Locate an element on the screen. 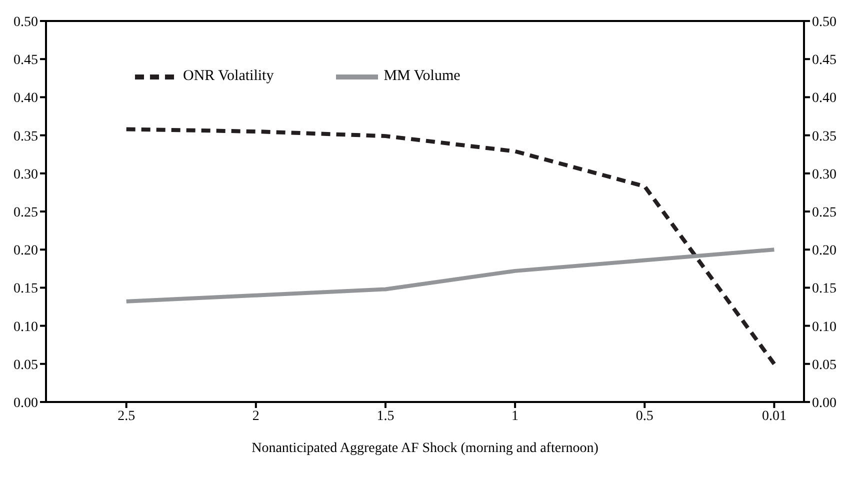 This screenshot has width=858, height=480. y-tick-label: 0.45 is located at coordinates (26, 60).